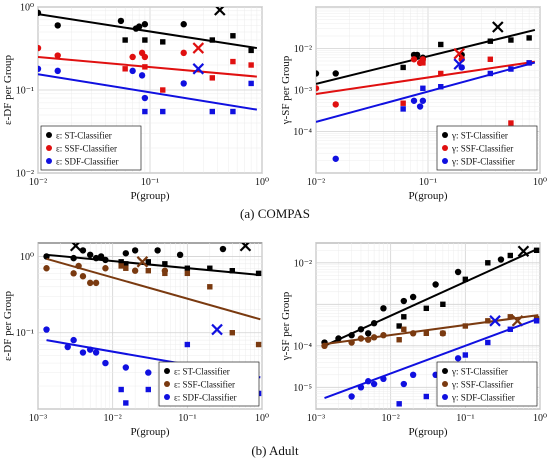  I want to click on y-tick-label: 10⁻¹, so click(25, 333).